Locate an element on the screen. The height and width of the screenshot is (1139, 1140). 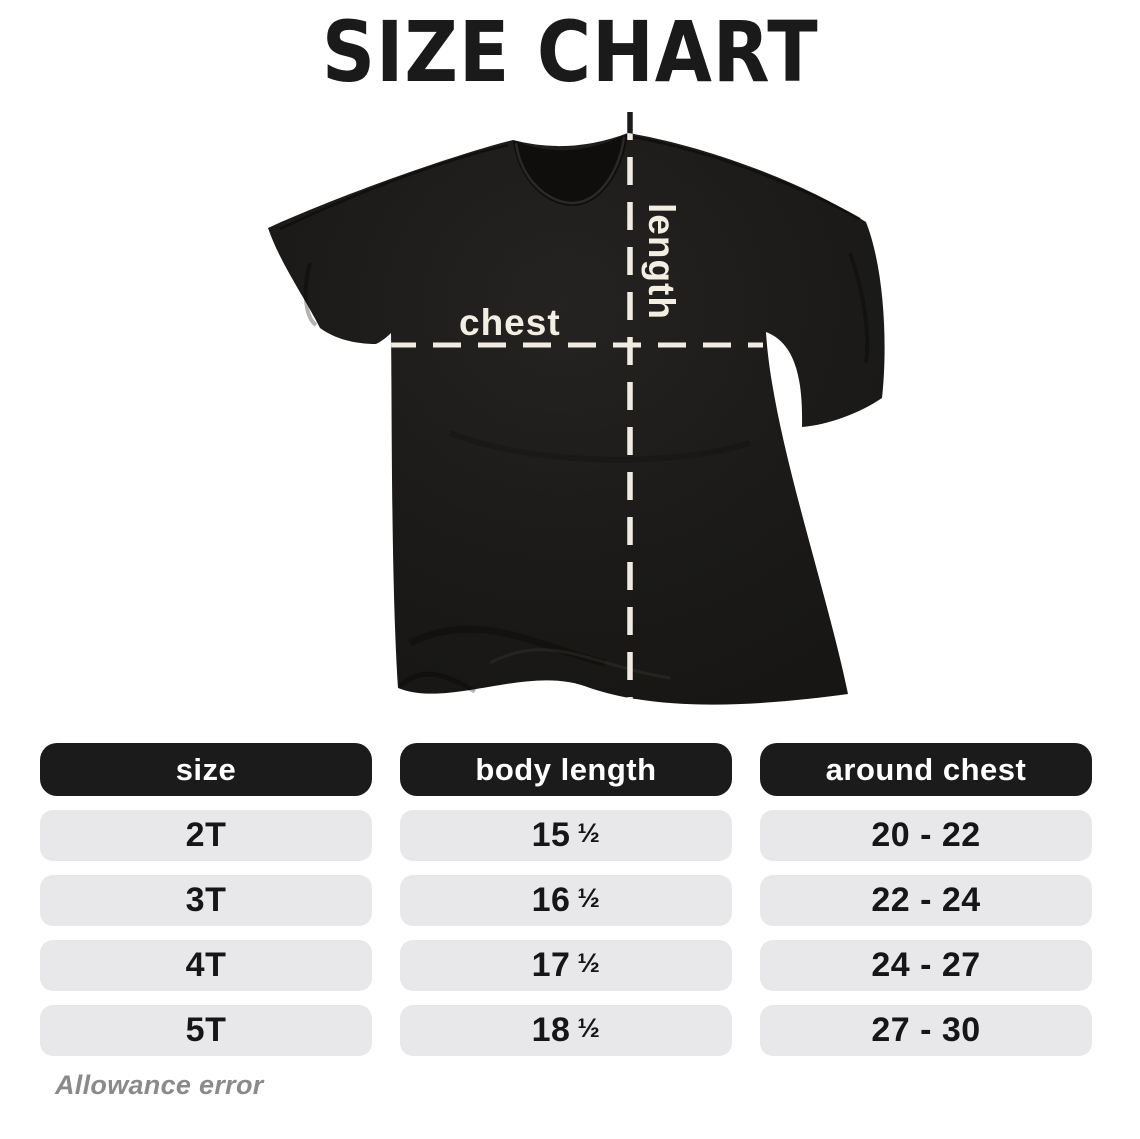
table-row-2t-body-length: 15 ½ is located at coordinates (566, 835).